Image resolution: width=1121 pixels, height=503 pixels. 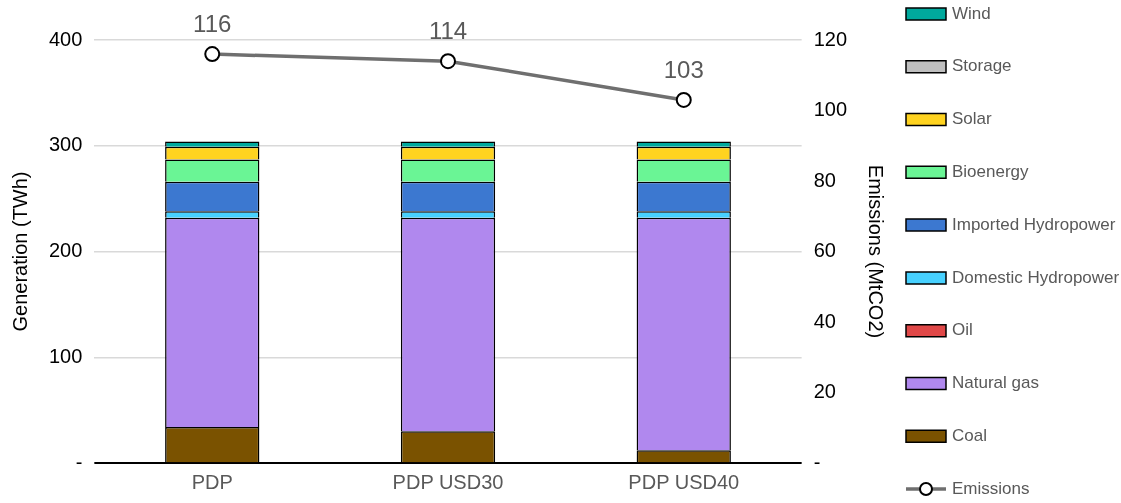 I want to click on y2-tick-label: 60, so click(x=824, y=250).